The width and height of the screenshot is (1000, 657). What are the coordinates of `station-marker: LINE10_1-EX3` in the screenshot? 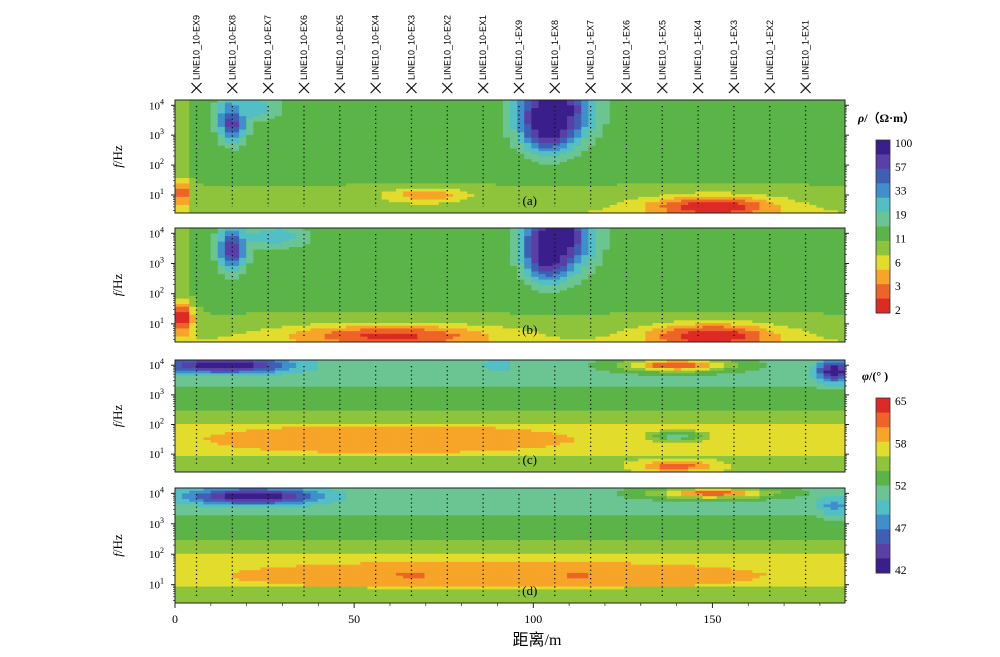 It's located at (734, 56).